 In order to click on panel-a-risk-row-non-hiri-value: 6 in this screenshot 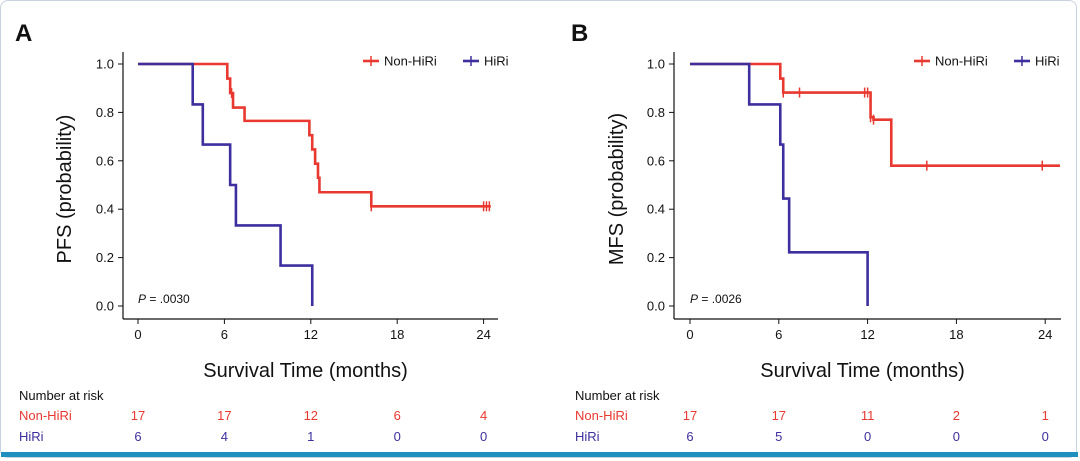, I will do `click(397, 415)`.